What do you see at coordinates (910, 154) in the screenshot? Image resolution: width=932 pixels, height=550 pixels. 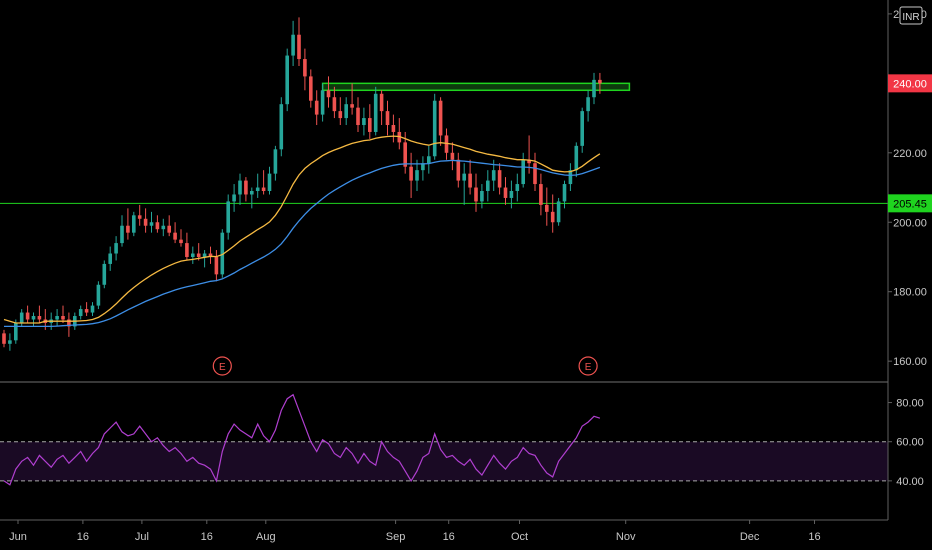 I see `price-tick-label: 220.00` at bounding box center [910, 154].